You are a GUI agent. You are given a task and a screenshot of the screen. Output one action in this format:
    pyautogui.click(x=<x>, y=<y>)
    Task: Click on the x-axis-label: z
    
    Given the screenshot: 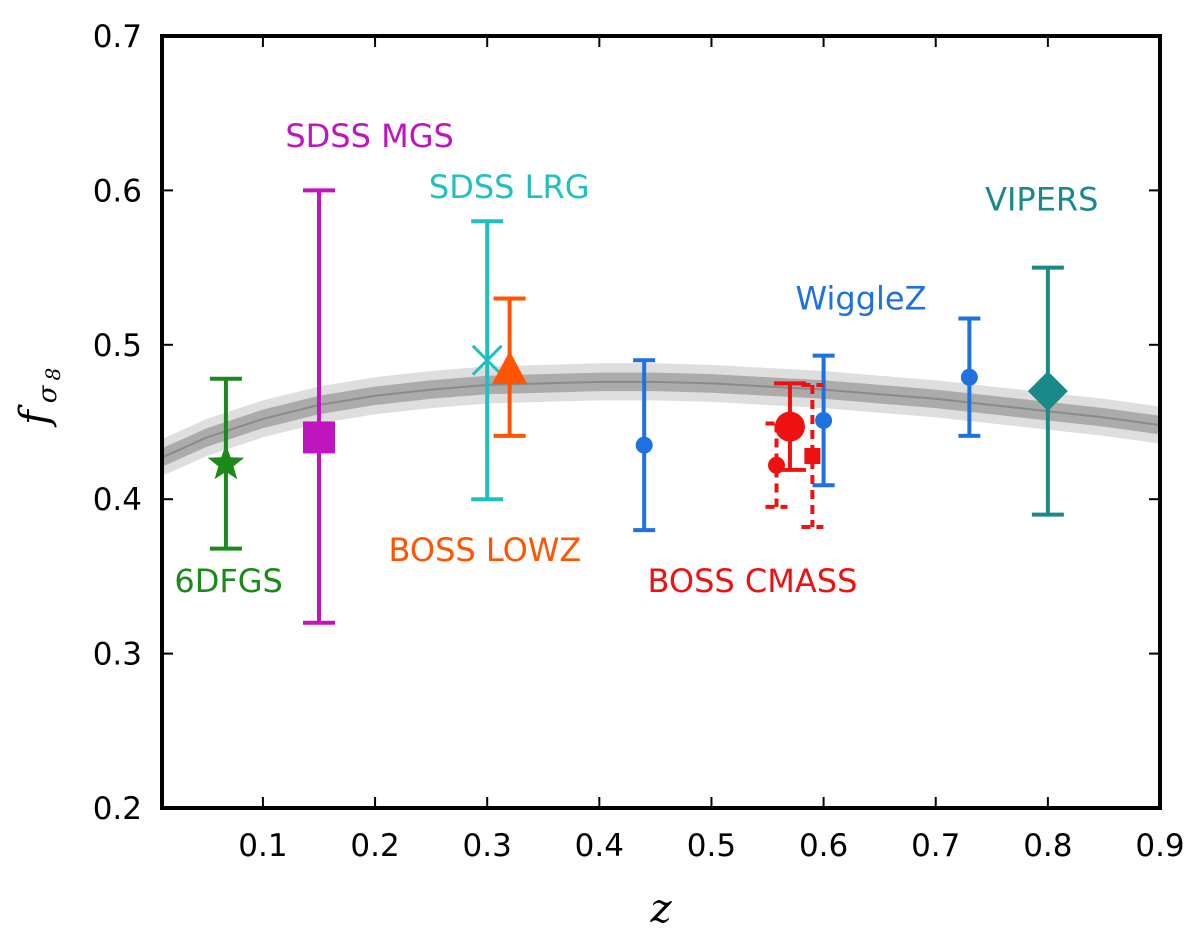 What is the action you would take?
    pyautogui.click(x=660, y=909)
    